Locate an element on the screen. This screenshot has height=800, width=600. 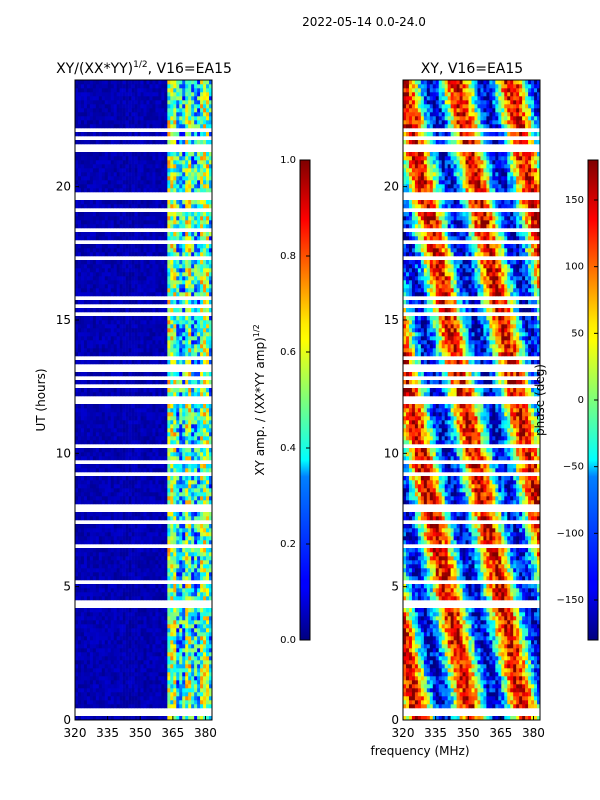
left-title-main: XY/(XX*YY) is located at coordinates (94, 69).